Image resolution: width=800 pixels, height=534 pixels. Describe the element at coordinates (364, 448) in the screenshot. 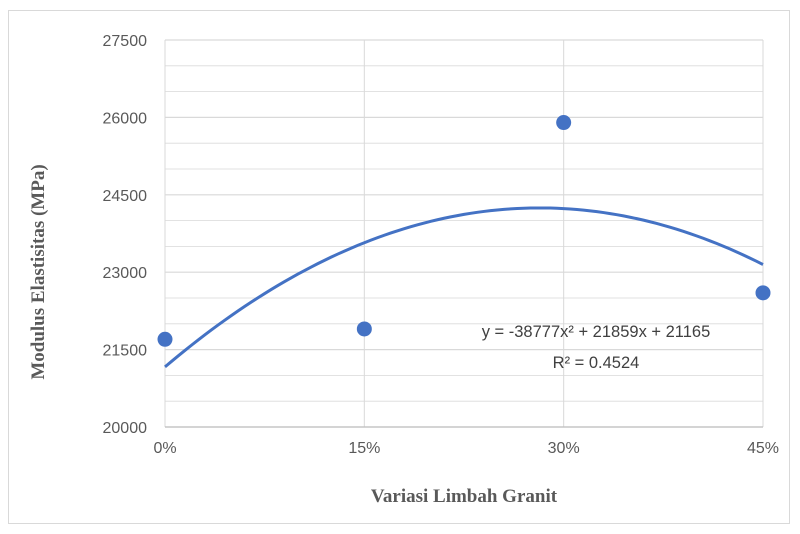

I see `x-tick-label: 15%` at that location.